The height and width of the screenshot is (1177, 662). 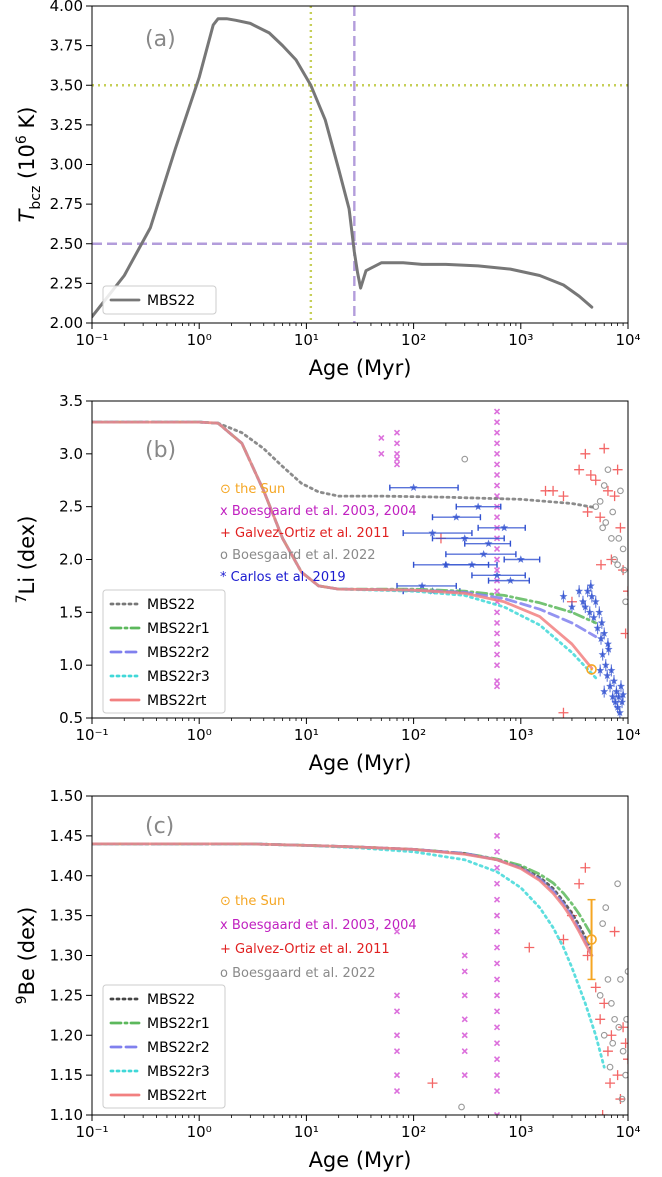 I want to click on y-tick-label: 1.0, so click(x=71, y=665).